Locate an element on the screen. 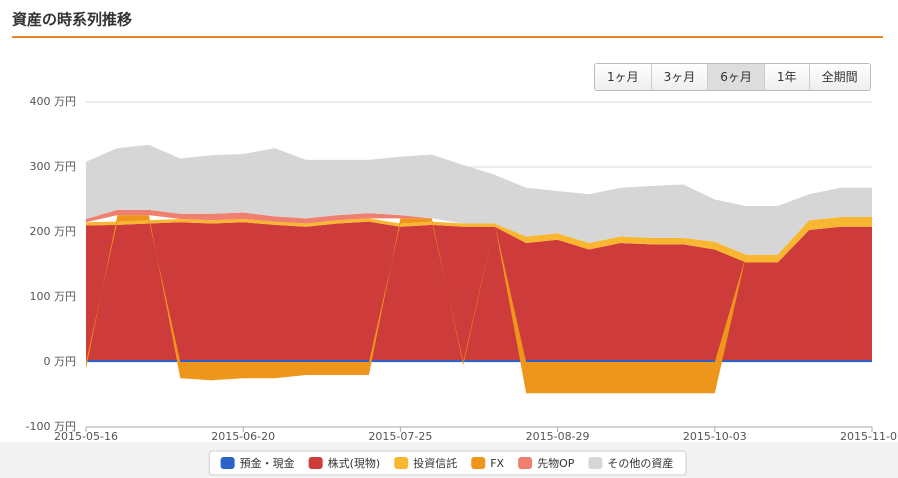 Image resolution: width=898 pixels, height=478 pixels. legend: 預金・現金 株式(現物) 投資信託 FX 先物OP その他の資産 is located at coordinates (447, 463).